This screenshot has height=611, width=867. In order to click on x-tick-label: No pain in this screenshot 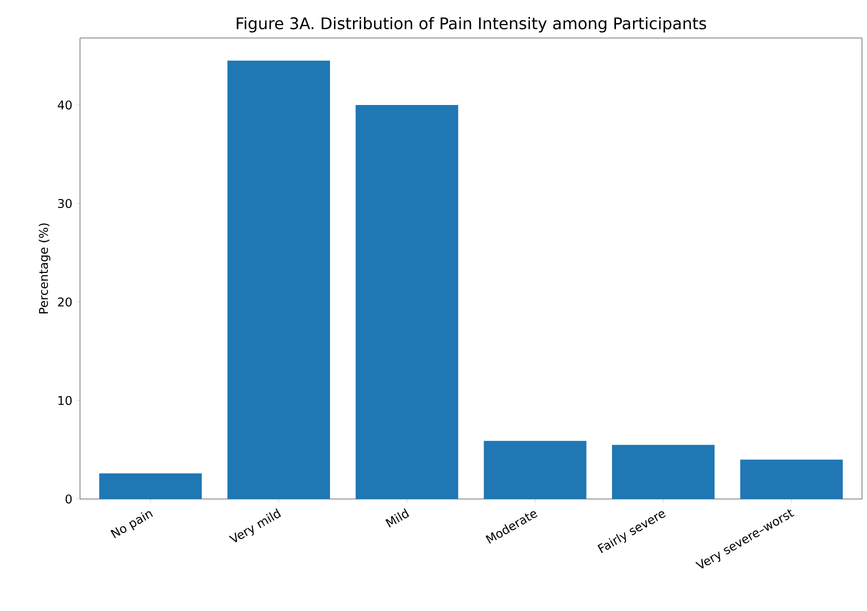, I will do `click(131, 524)`.